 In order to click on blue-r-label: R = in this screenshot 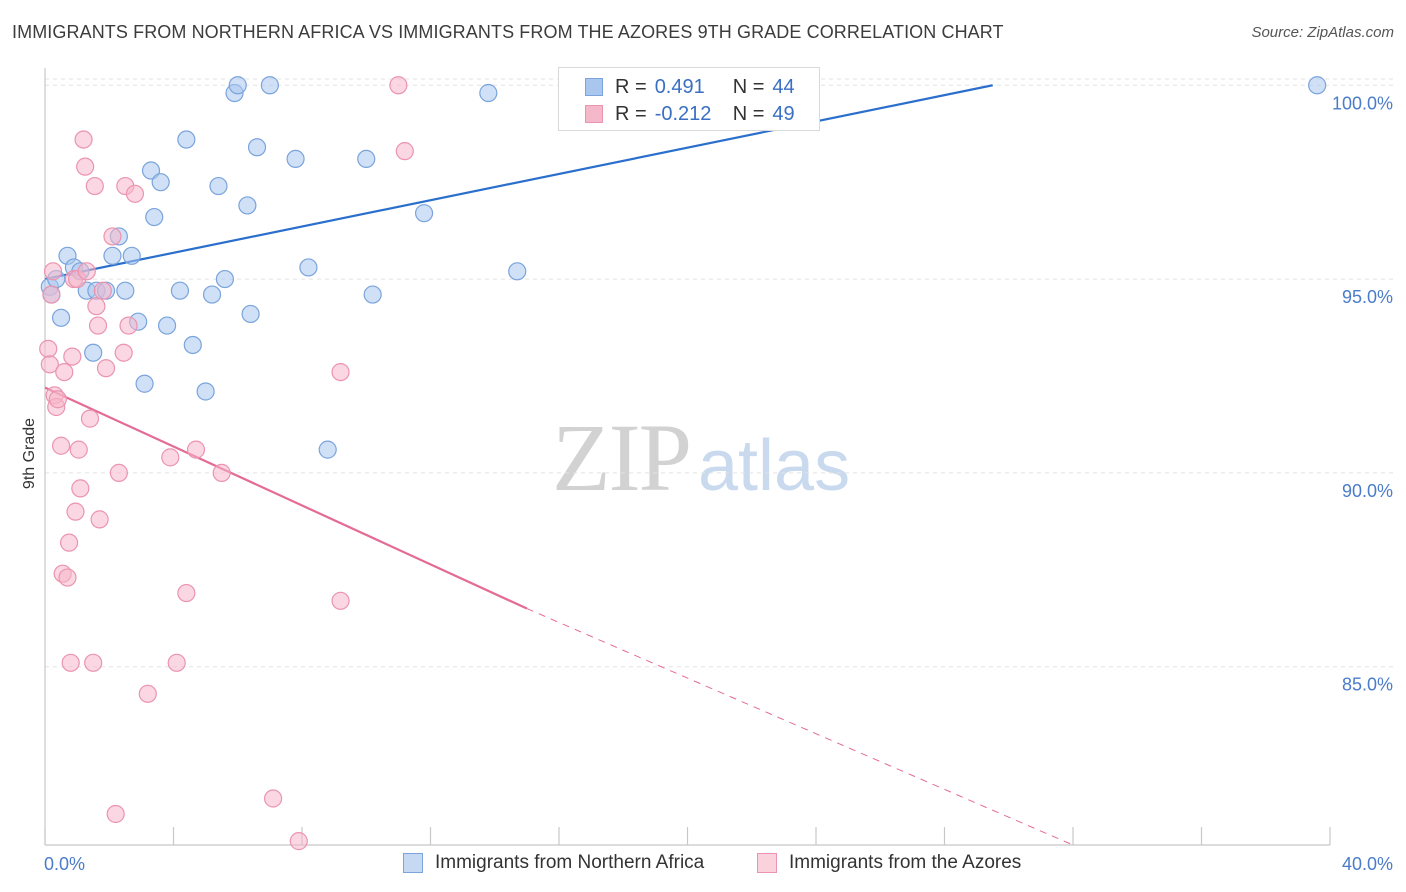, I will do `click(631, 86)`.